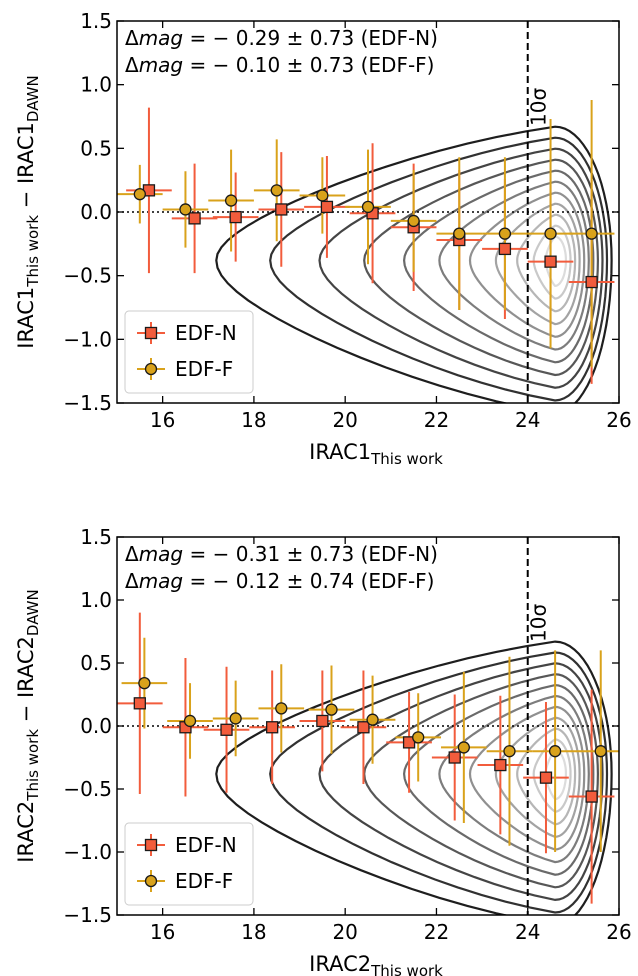 This screenshot has height=976, width=638. Describe the element at coordinates (344, 420) in the screenshot. I see `x-tick-label: 20` at that location.